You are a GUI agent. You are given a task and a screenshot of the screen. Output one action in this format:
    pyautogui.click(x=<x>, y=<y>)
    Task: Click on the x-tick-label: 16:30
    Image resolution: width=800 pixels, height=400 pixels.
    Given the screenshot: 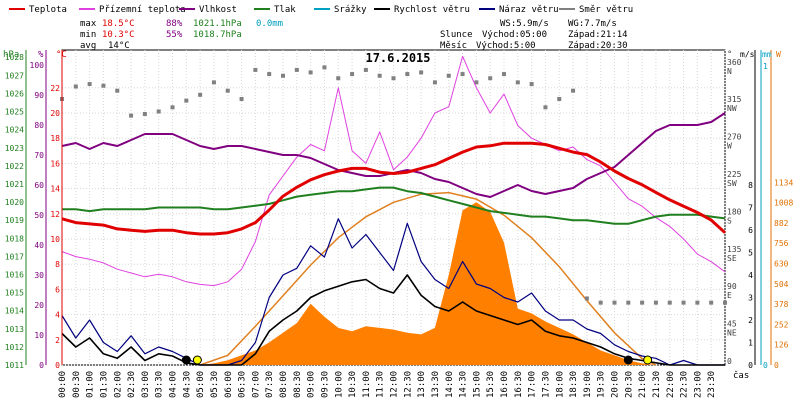 What is the action you would take?
    pyautogui.click(x=519, y=384)
    